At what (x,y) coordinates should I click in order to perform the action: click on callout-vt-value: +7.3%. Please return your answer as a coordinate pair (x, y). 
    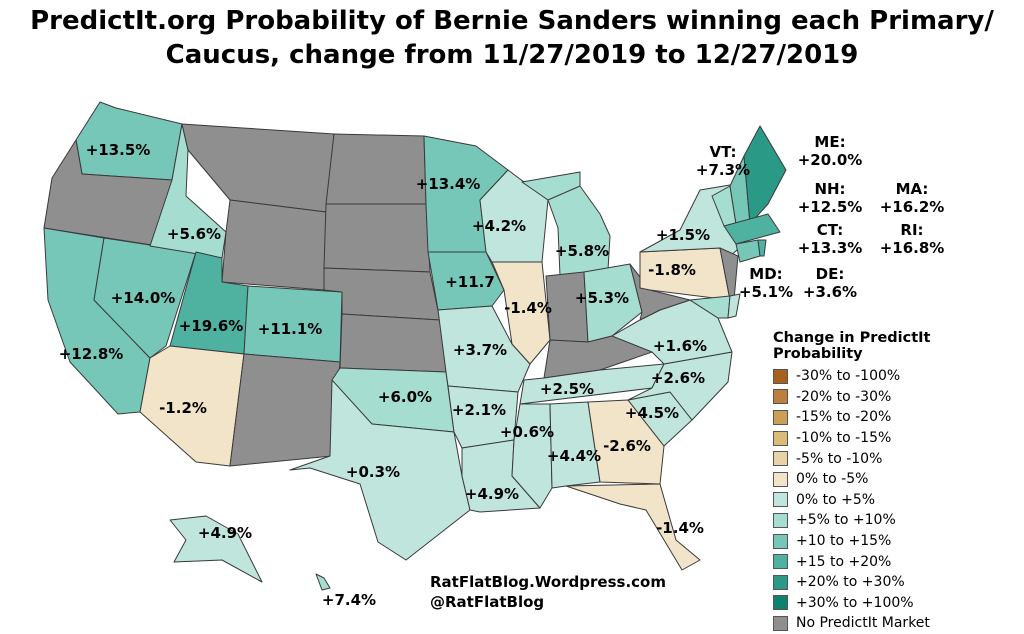
    Looking at the image, I should click on (723, 170).